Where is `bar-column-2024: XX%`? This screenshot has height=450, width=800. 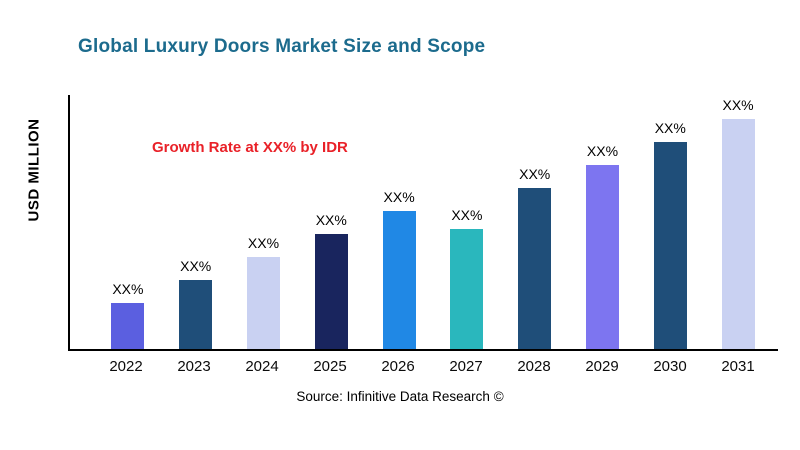
bar-column-2024: XX% is located at coordinates (264, 292).